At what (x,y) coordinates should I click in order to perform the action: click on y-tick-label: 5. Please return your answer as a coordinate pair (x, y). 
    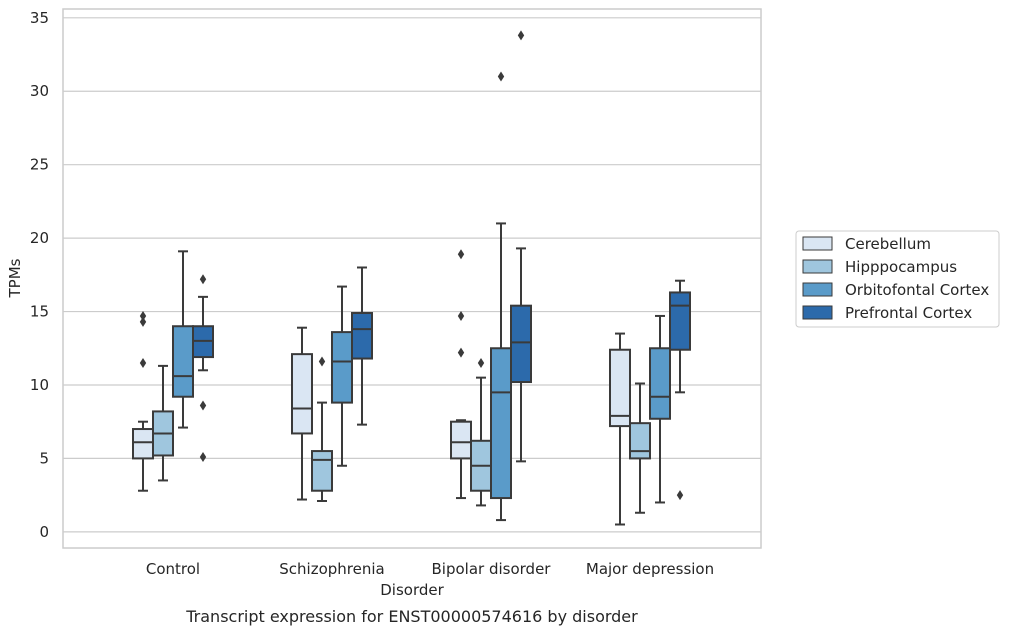
    Looking at the image, I should click on (44, 458).